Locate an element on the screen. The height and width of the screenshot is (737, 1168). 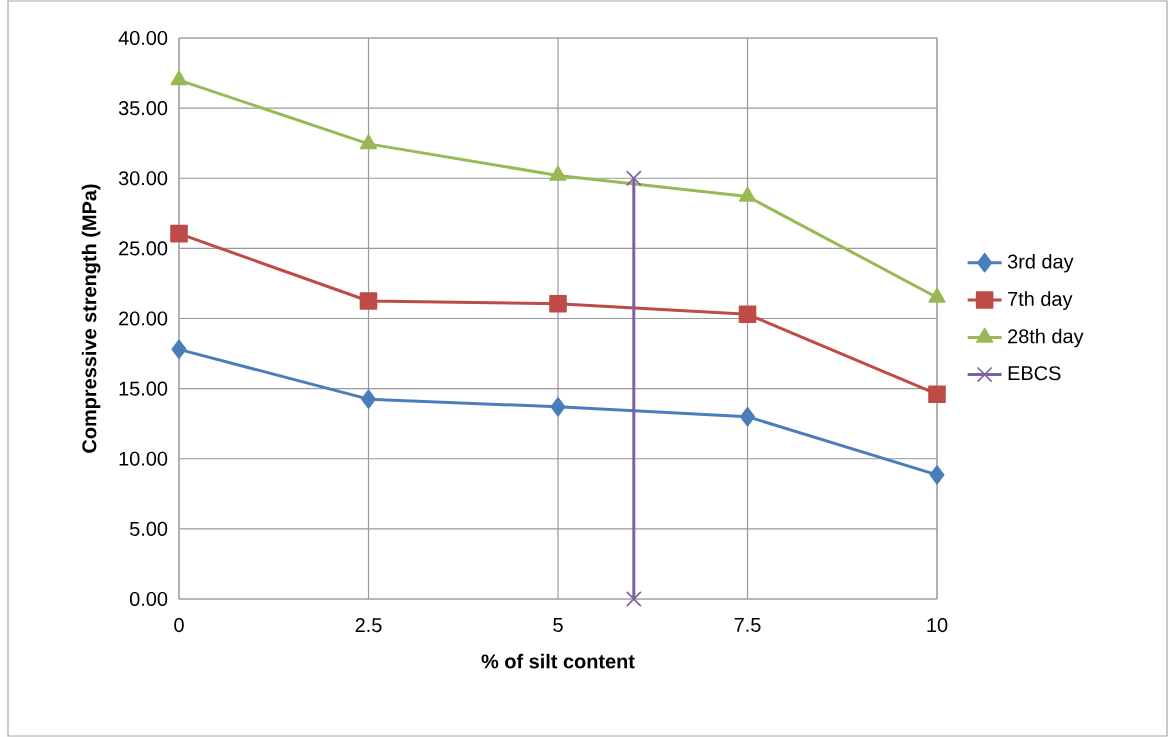
legend-label: 3rd day is located at coordinates (1040, 263).